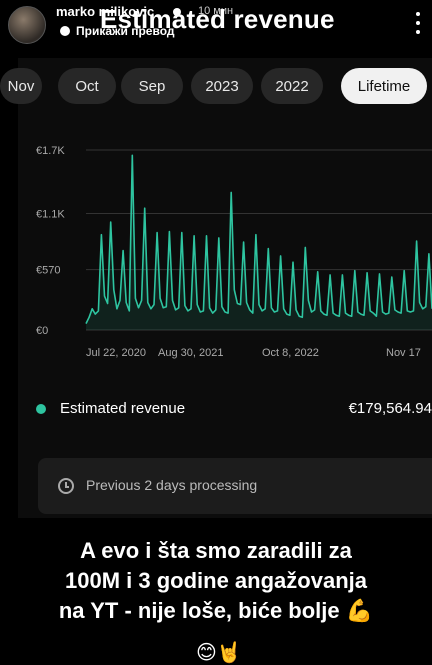  Describe the element at coordinates (216, 610) in the screenshot. I see `caption-line: na YT - nije loše, biće bolje 💪` at that location.